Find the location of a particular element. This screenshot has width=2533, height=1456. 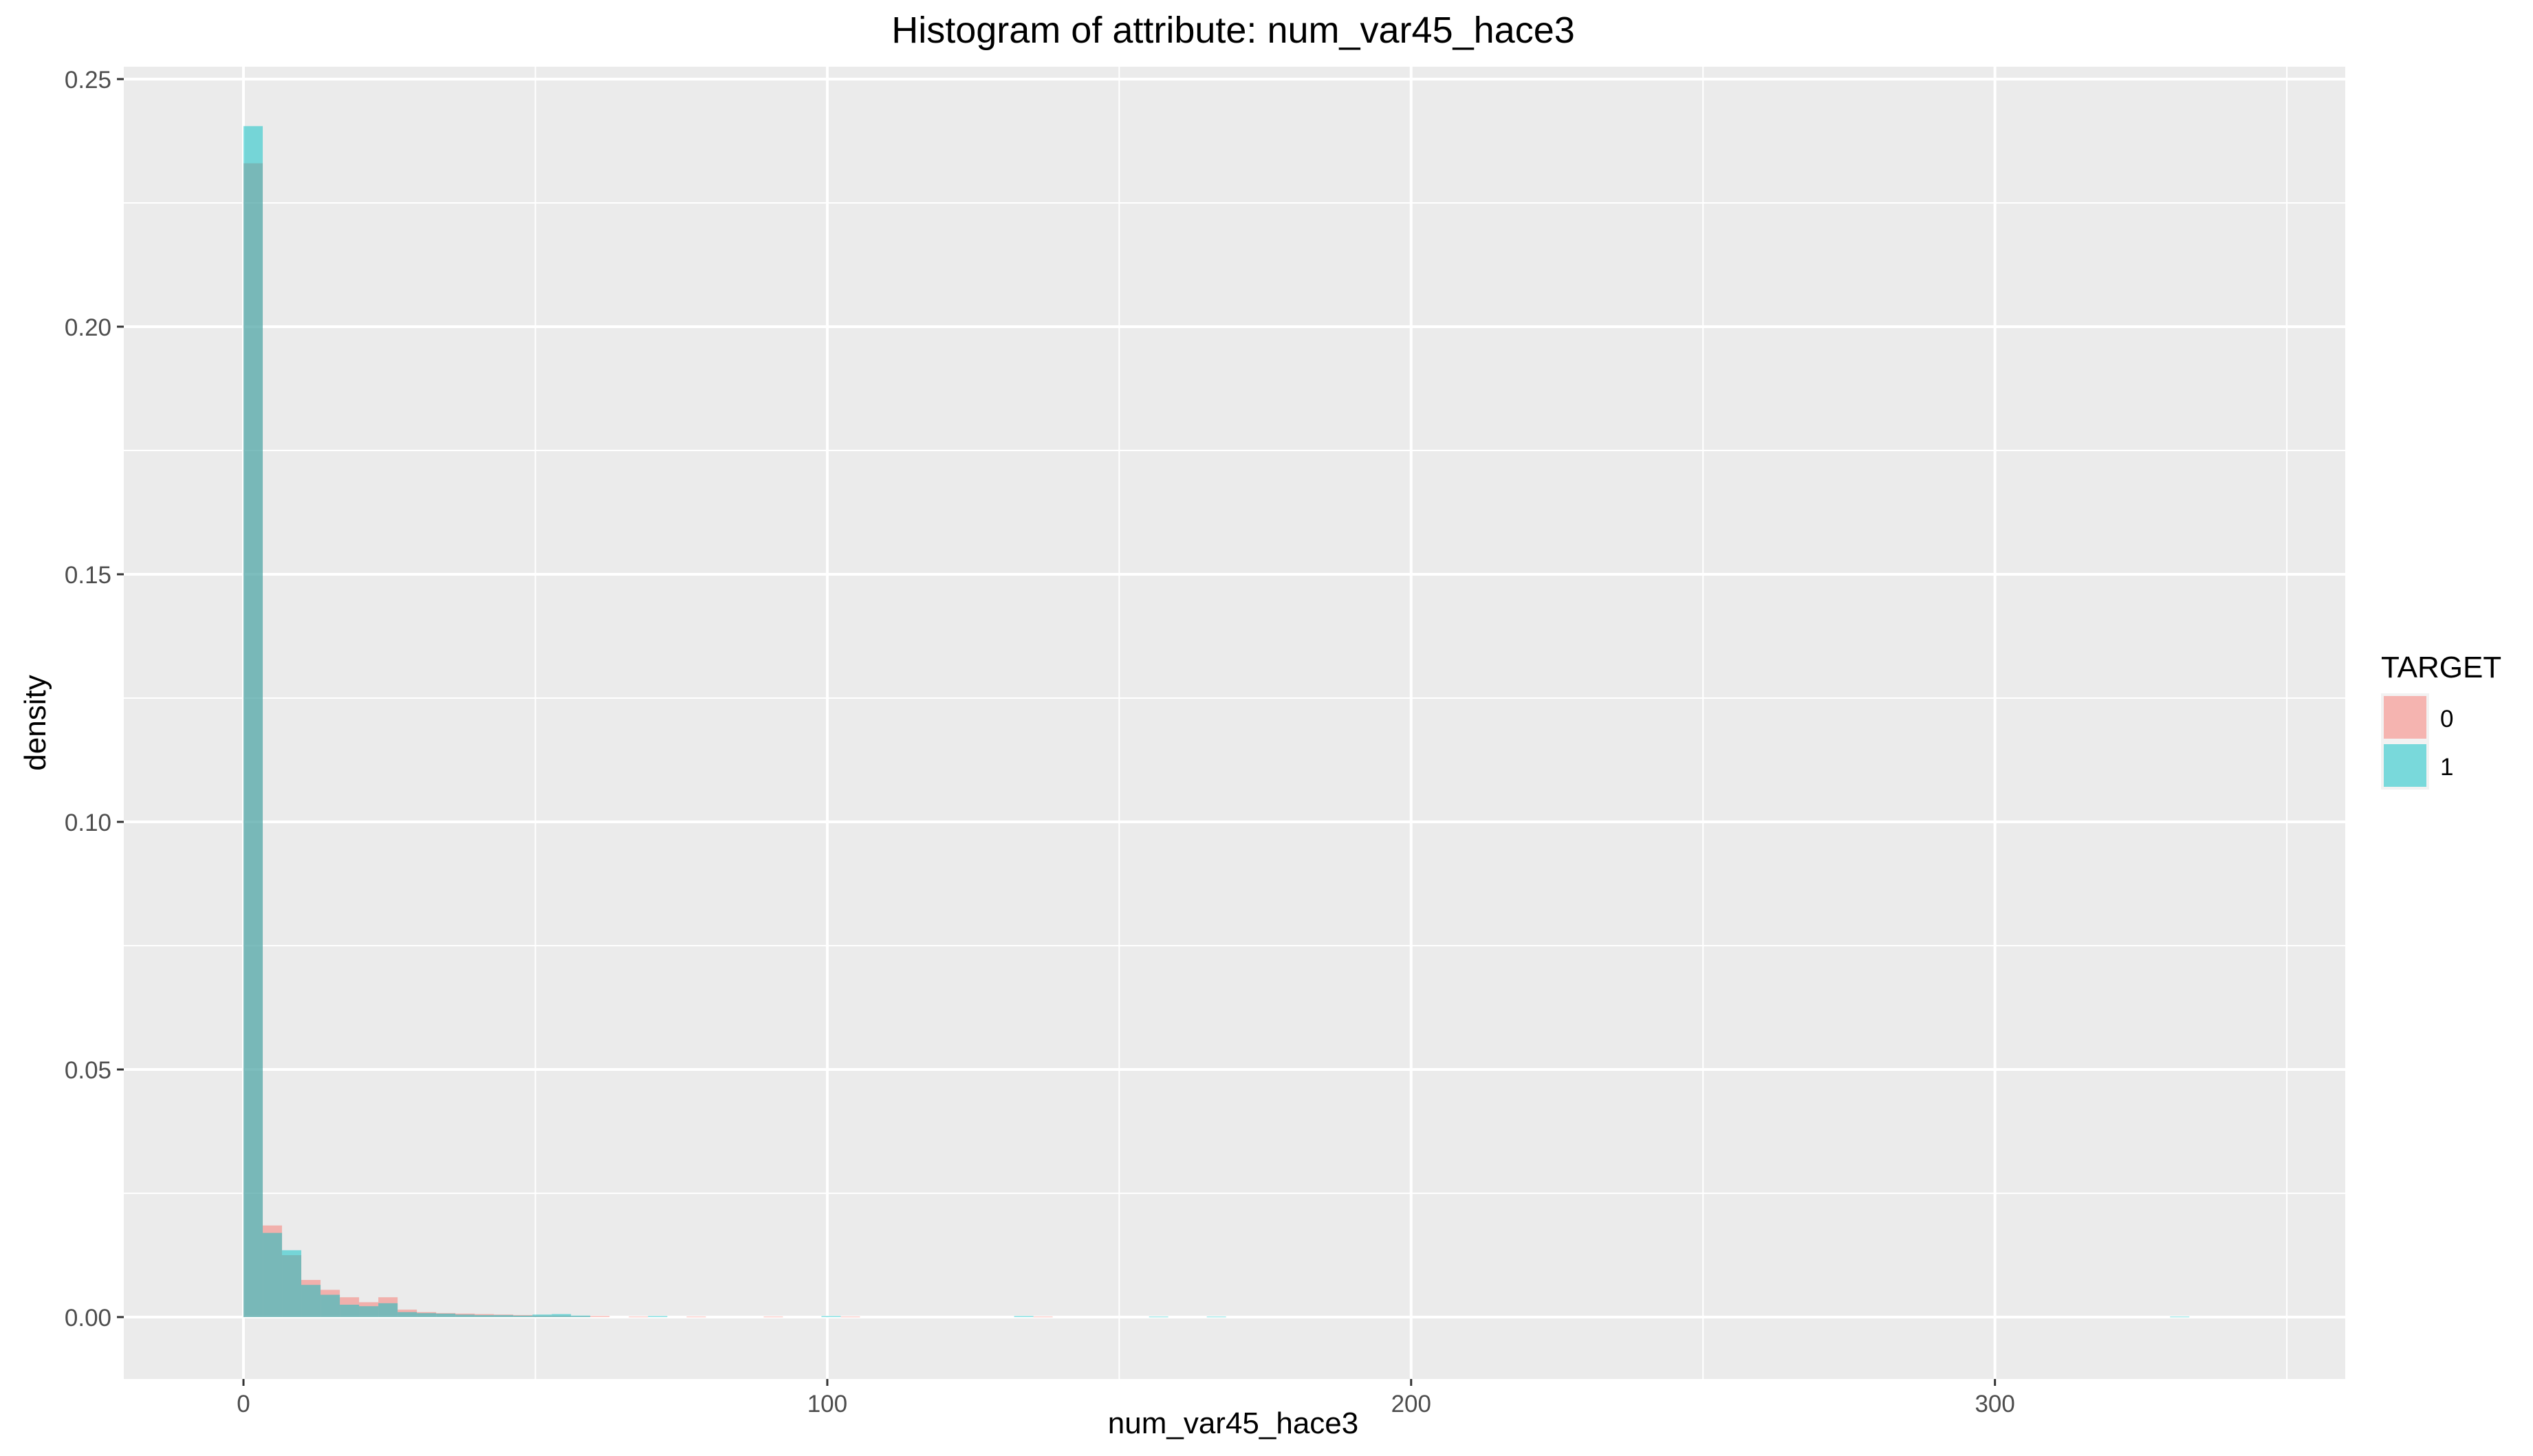

x-axis-label: num_var45_hace3 is located at coordinates (1233, 1423).